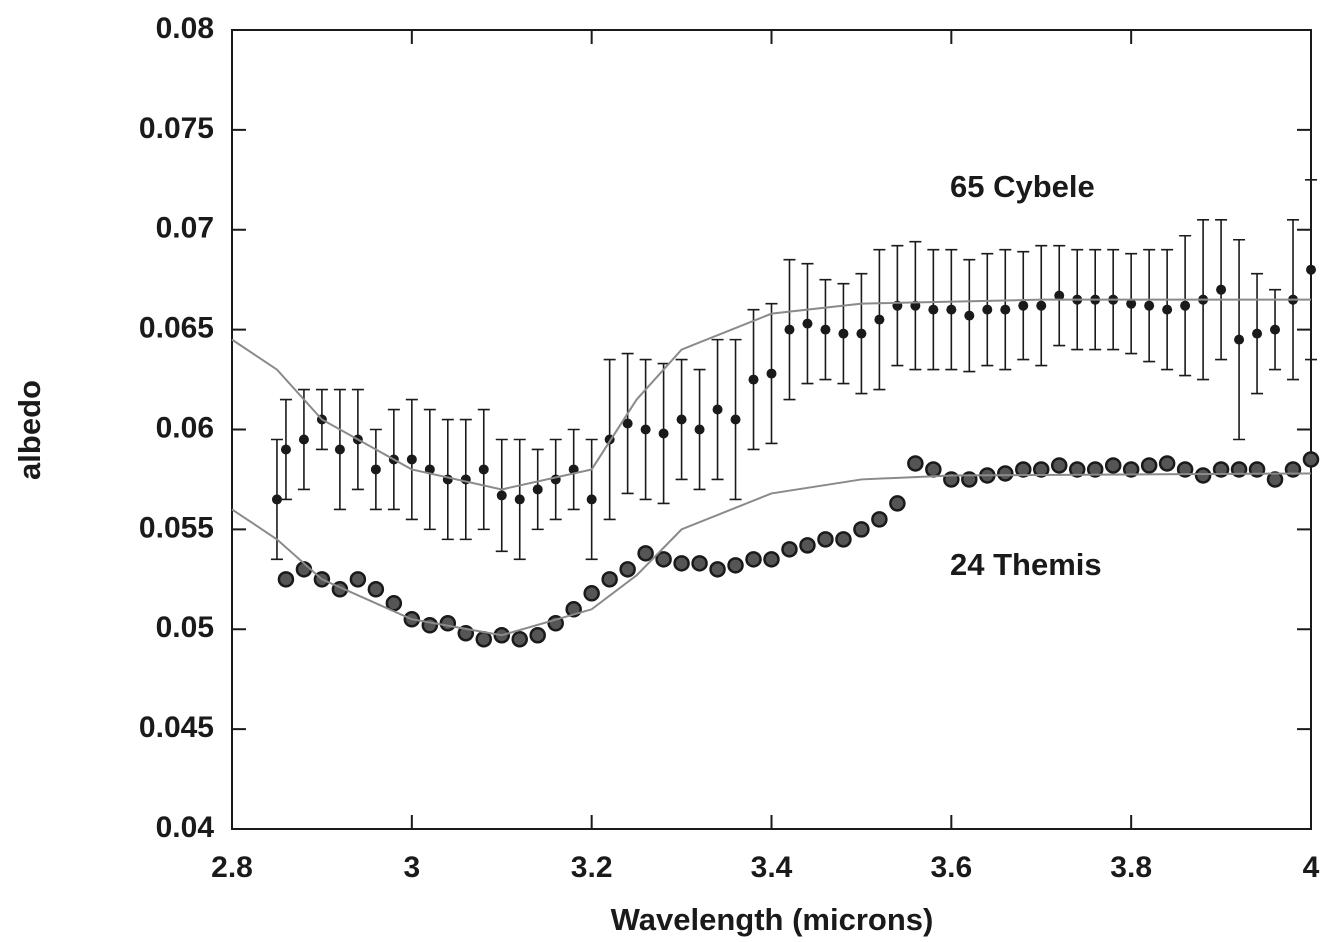 This screenshot has width=1323, height=942. What do you see at coordinates (185, 827) in the screenshot?
I see `y-tick-label: 0.04` at bounding box center [185, 827].